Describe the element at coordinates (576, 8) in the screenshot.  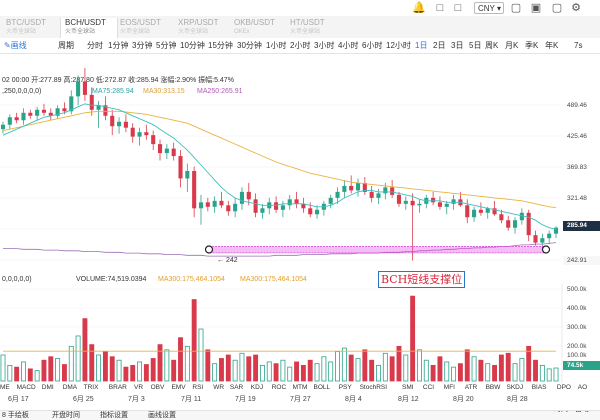
I see `gear-icon: ⚙` at that location.